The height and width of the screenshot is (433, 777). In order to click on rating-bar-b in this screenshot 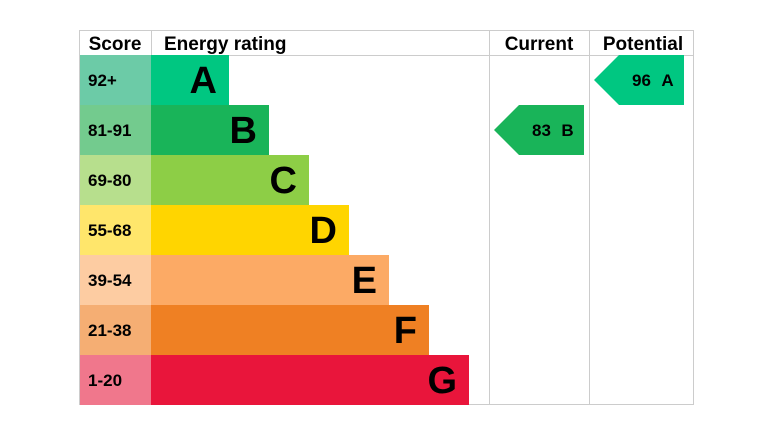, I will do `click(210, 130)`.